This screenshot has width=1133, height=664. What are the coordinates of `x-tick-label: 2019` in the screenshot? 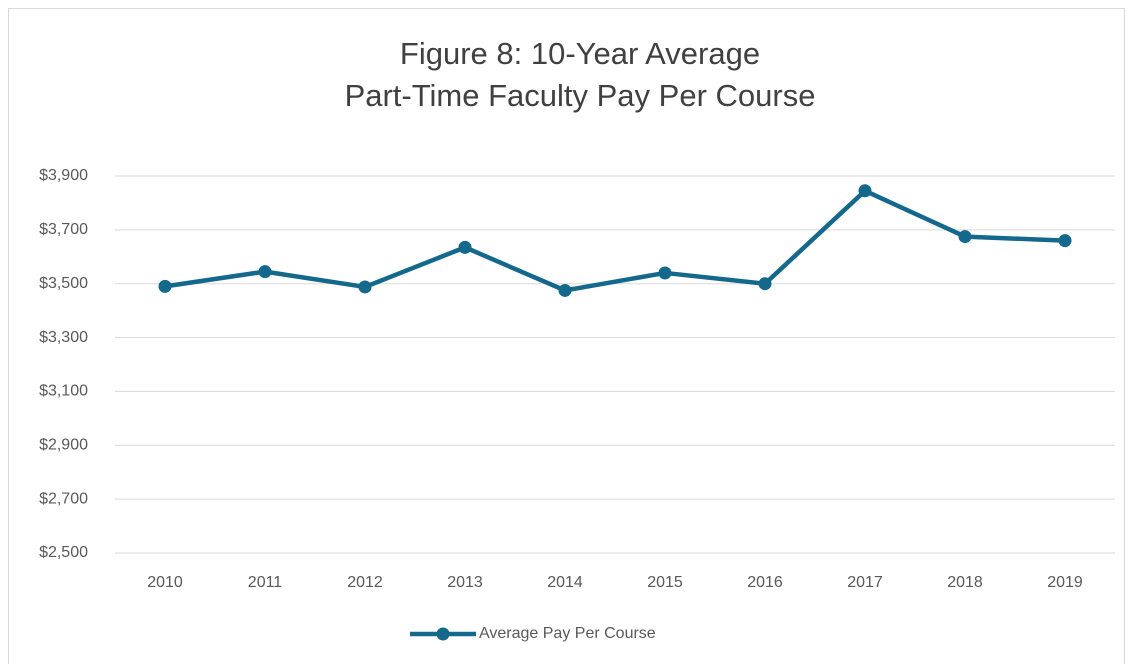 It's located at (1065, 582).